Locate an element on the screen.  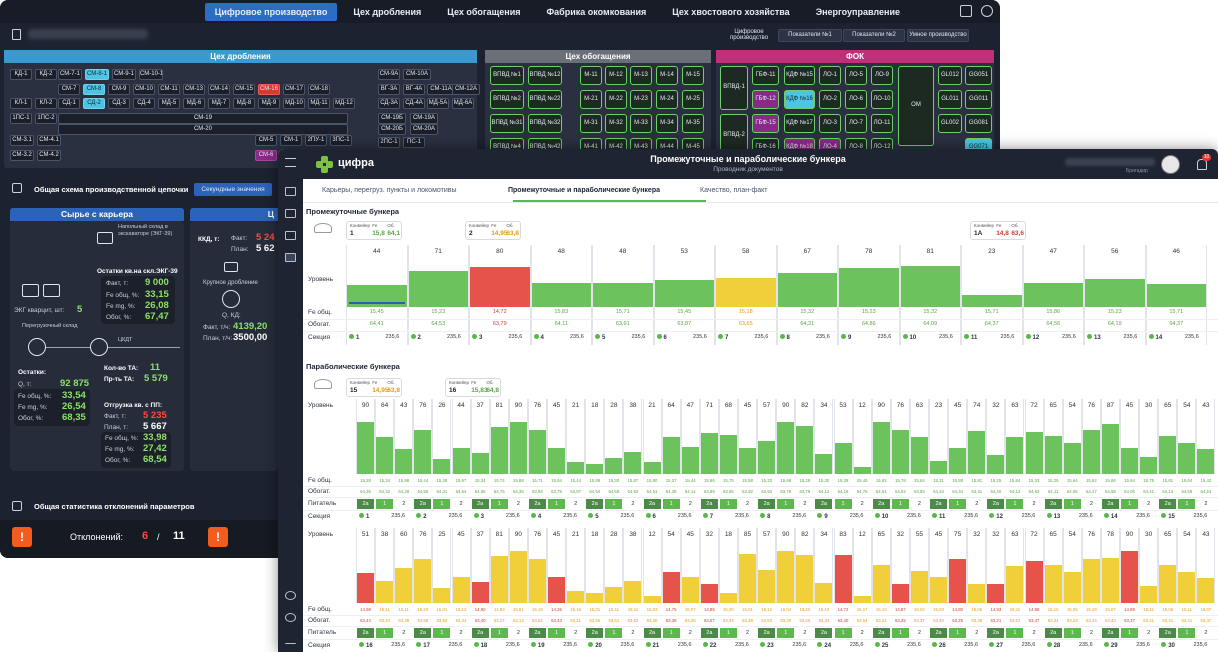
fok-cell: ЛО-2 is located at coordinates (830, 99).